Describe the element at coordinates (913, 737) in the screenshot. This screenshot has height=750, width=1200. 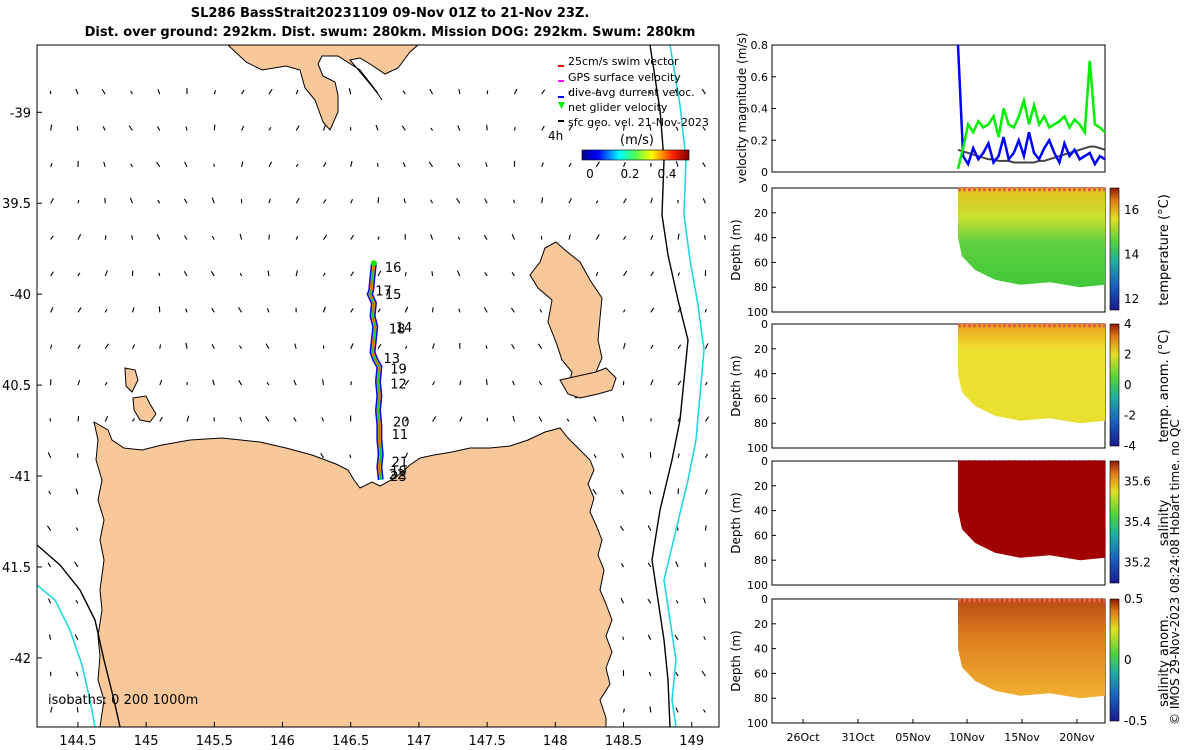
I see `time-x-tick-label: 05Nov` at that location.